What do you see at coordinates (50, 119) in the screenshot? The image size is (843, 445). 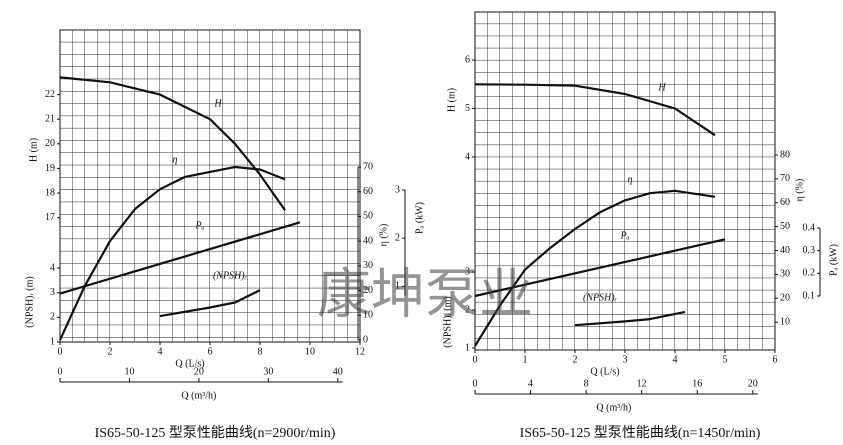 I see `y-tick-label: 21` at bounding box center [50, 119].